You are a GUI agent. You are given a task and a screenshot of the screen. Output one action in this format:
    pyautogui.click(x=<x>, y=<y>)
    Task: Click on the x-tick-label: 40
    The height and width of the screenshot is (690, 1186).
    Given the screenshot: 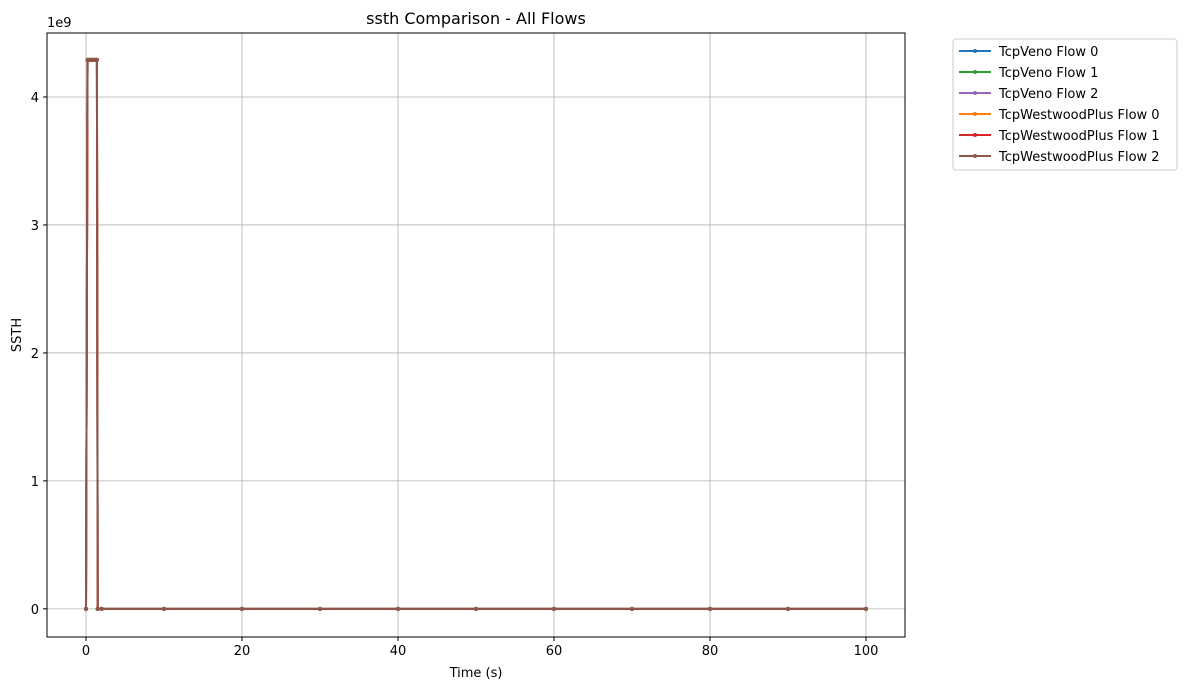 What is the action you would take?
    pyautogui.click(x=398, y=651)
    